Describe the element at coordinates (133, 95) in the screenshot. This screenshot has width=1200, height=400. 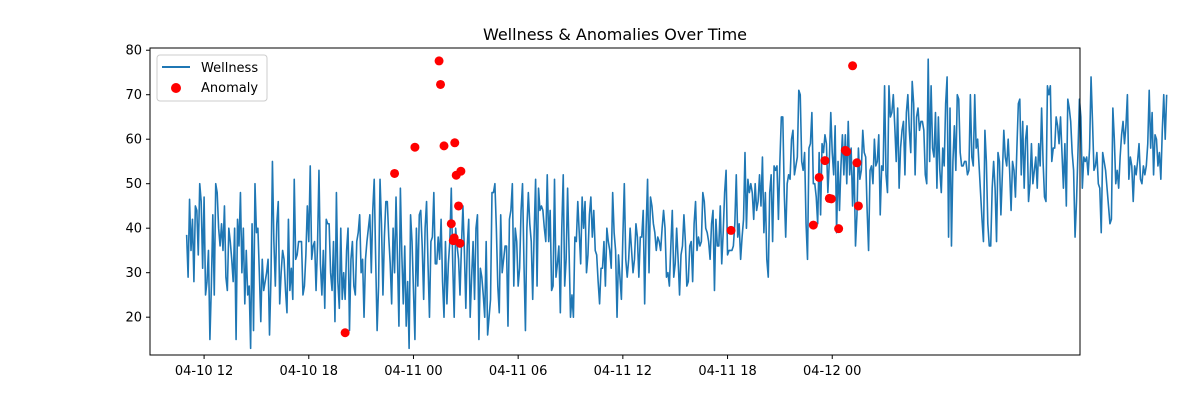
I see `y-tick-label: 70` at that location.